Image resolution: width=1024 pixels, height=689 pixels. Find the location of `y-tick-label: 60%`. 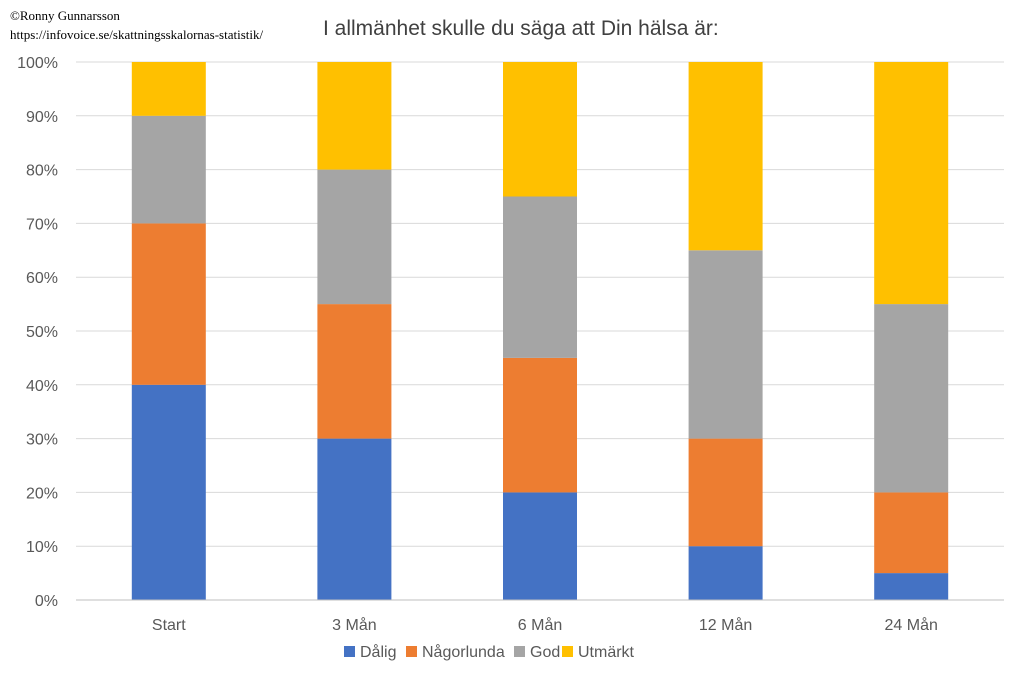

y-tick-label: 60% is located at coordinates (42, 278).